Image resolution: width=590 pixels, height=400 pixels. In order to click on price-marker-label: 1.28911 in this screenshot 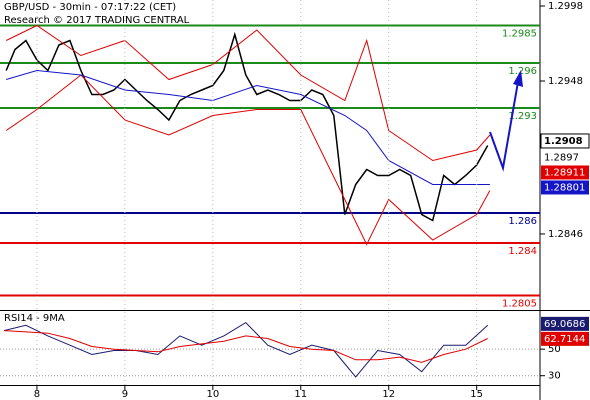, I will do `click(564, 172)`.